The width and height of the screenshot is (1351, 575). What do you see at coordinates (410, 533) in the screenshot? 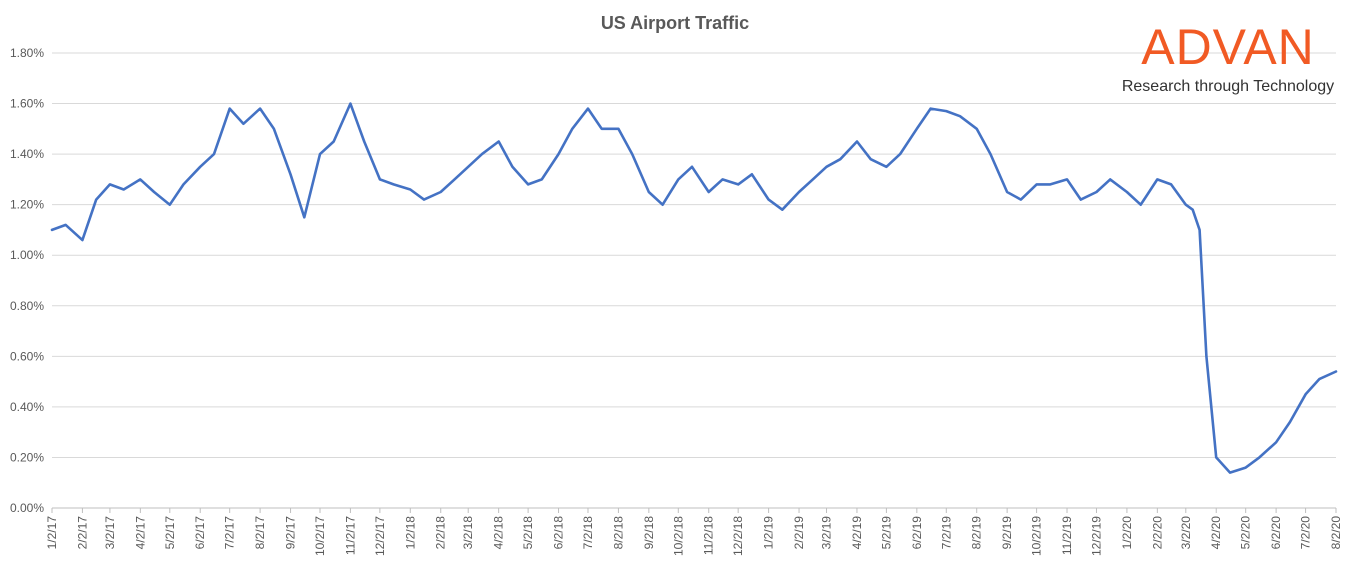
I see `x-tick-label: 1/2/18` at bounding box center [410, 533].